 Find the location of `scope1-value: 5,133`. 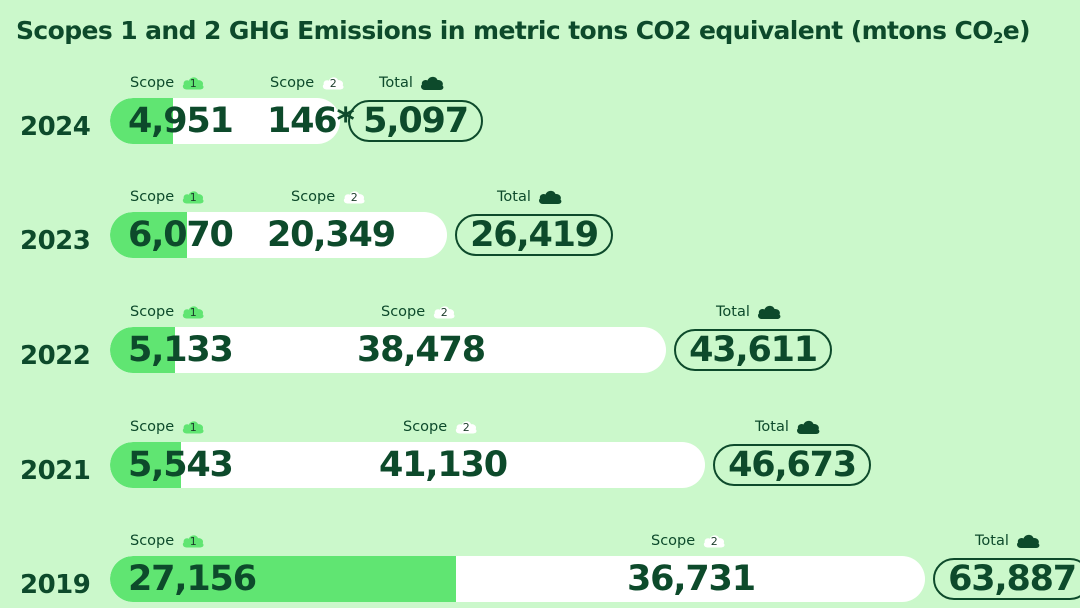

scope1-value: 5,133 is located at coordinates (181, 350).